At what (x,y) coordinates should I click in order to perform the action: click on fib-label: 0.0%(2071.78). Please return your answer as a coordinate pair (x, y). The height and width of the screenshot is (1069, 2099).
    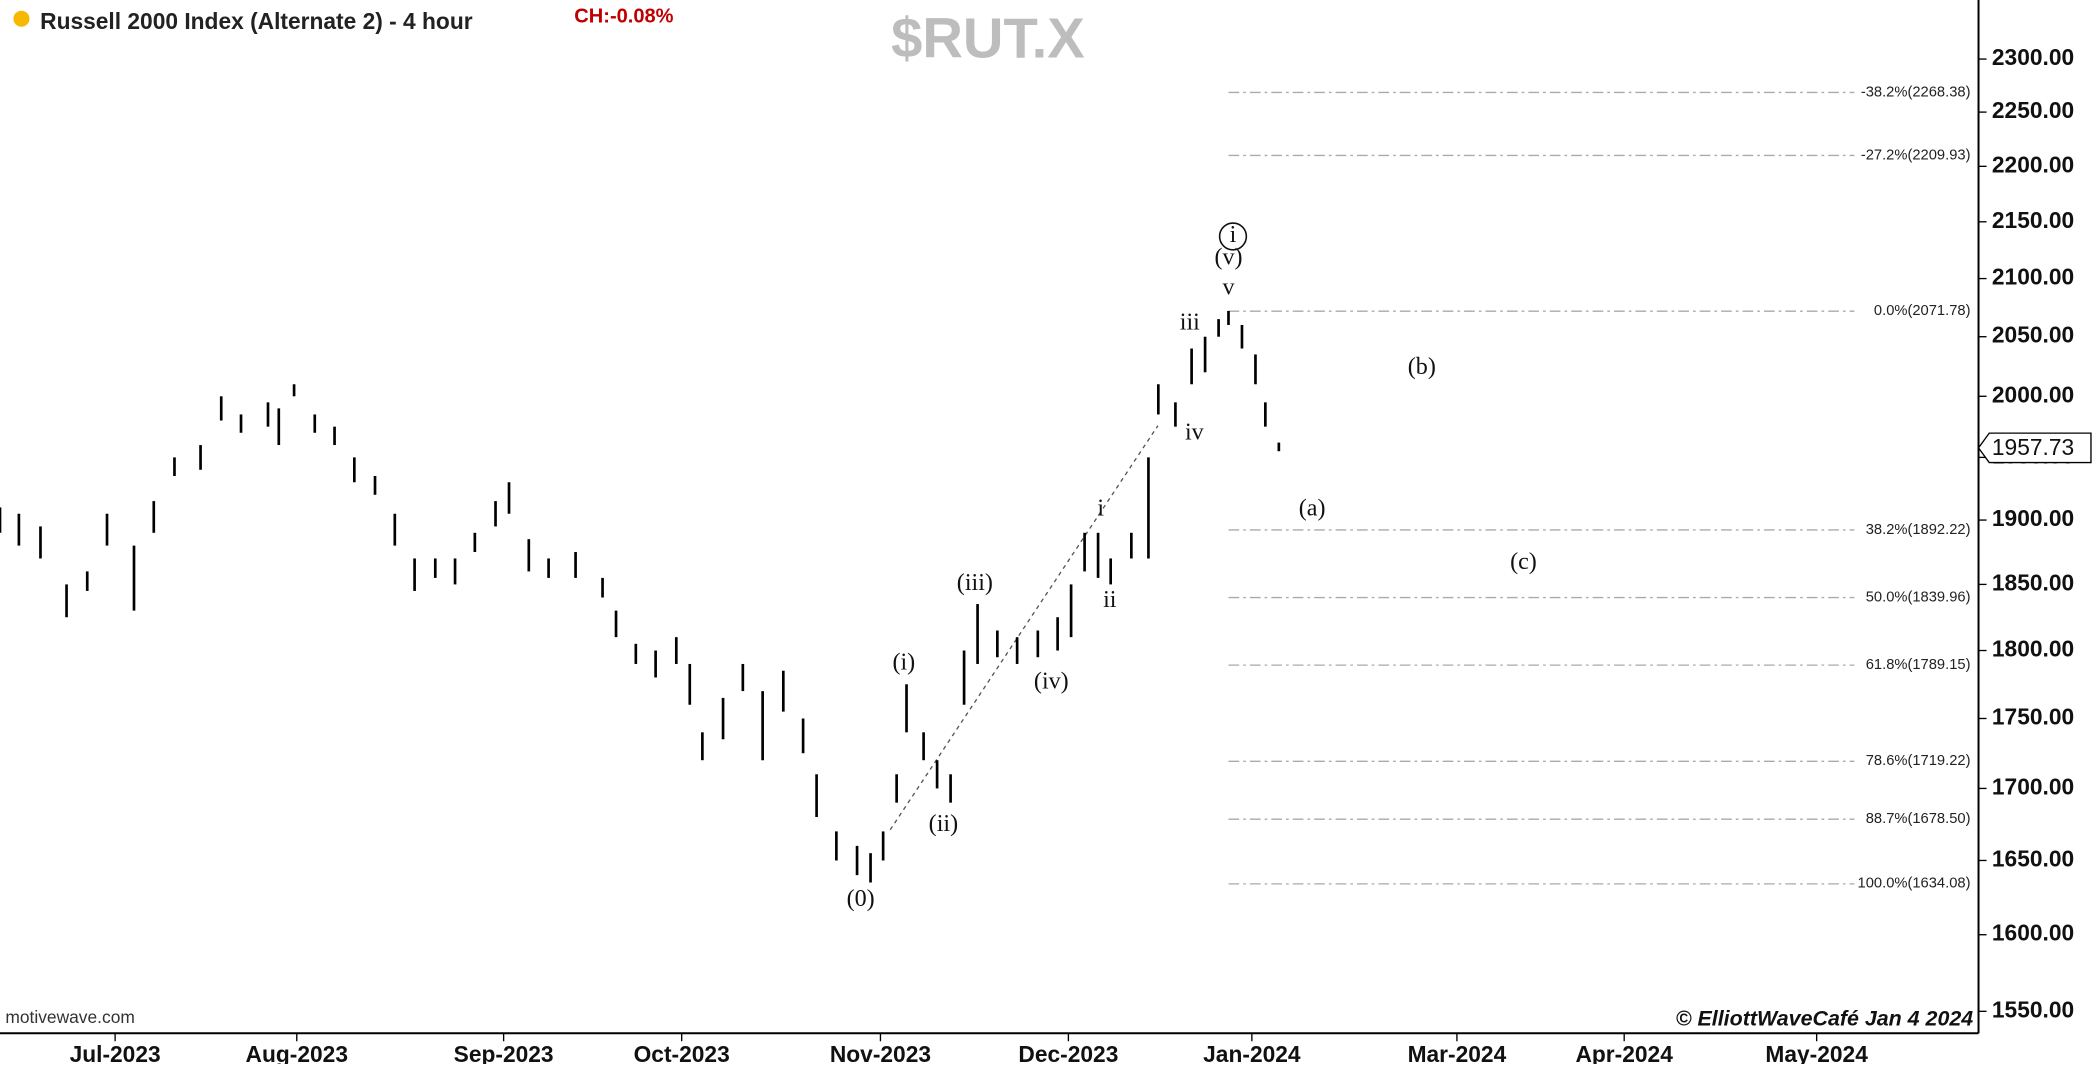
    Looking at the image, I should click on (1922, 311).